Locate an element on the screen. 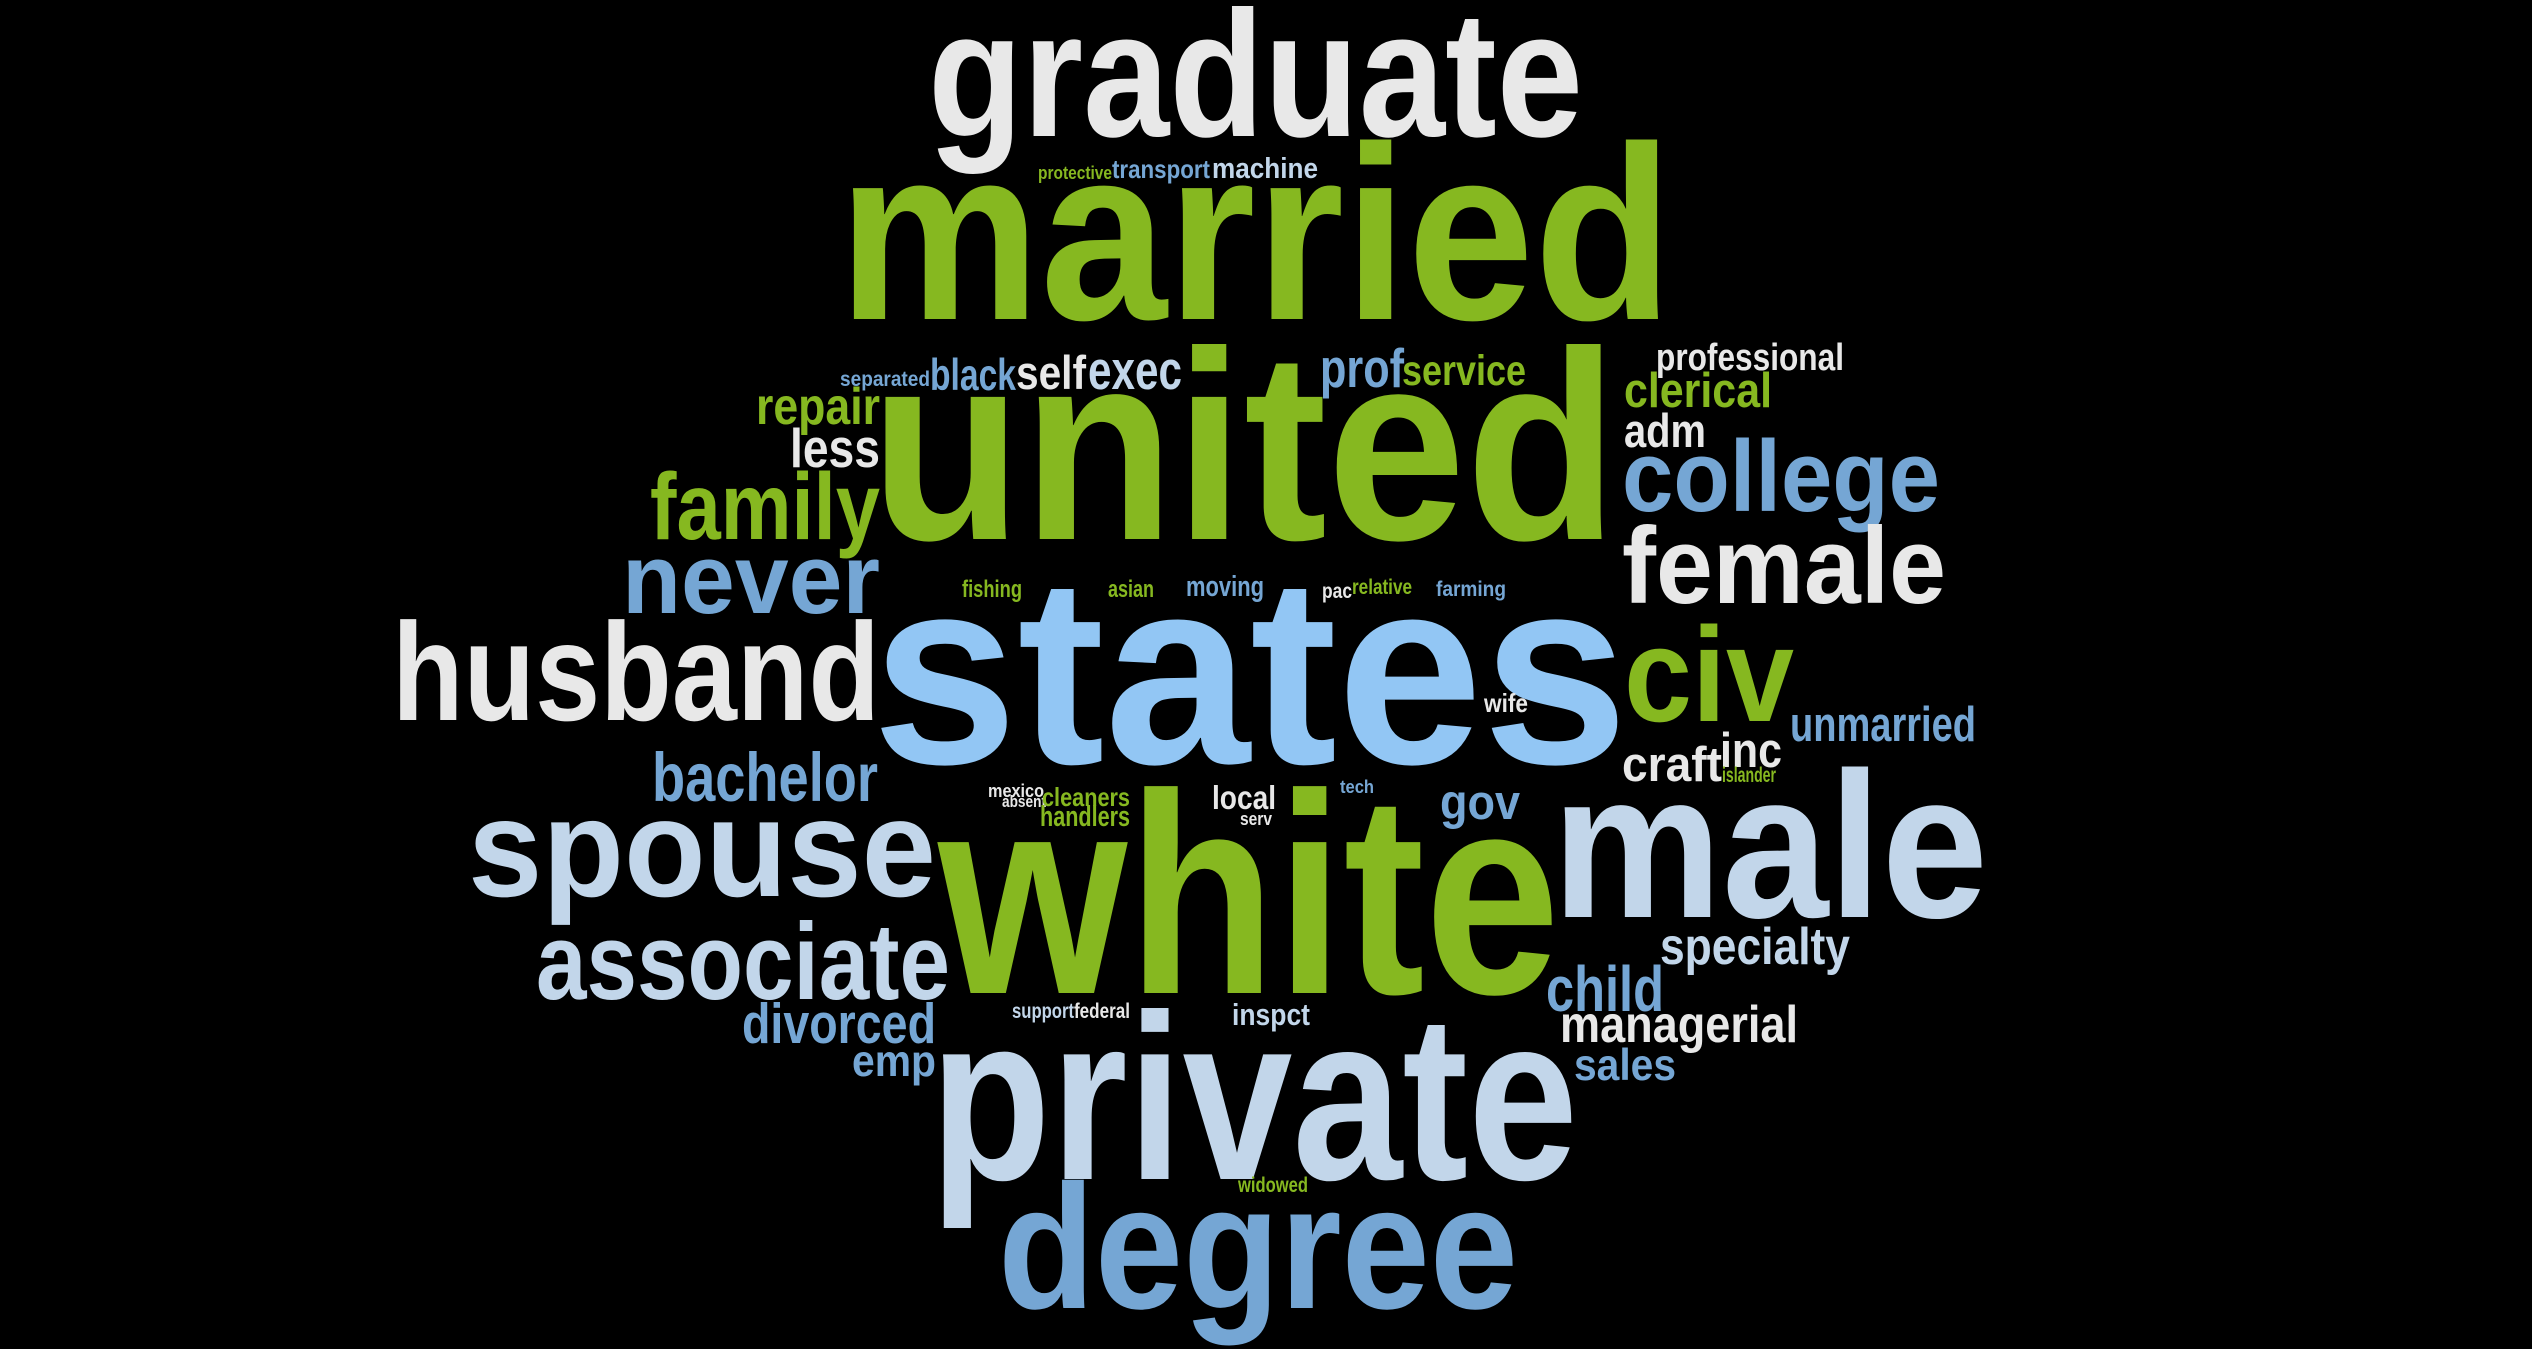  word-states: states is located at coordinates (1250, 671).